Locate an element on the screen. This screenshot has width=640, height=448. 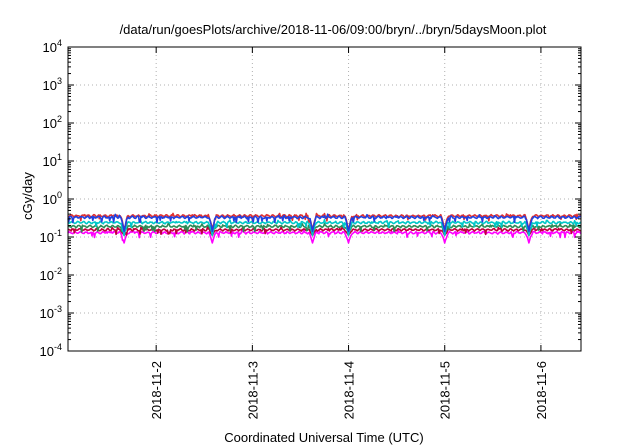
y-tick-label: 10⁻³ is located at coordinates (51, 312).